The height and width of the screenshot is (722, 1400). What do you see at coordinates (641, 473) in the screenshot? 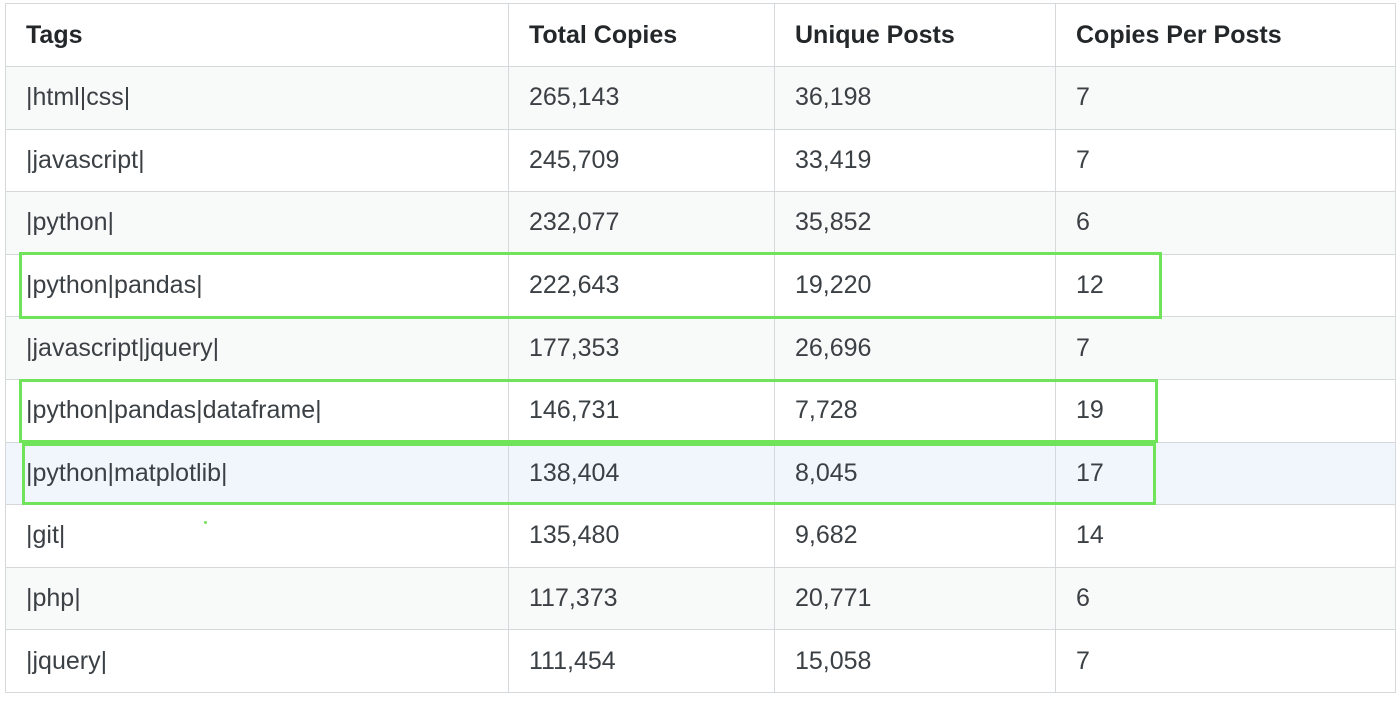
I see `cell-total-copies: 138,404` at bounding box center [641, 473].